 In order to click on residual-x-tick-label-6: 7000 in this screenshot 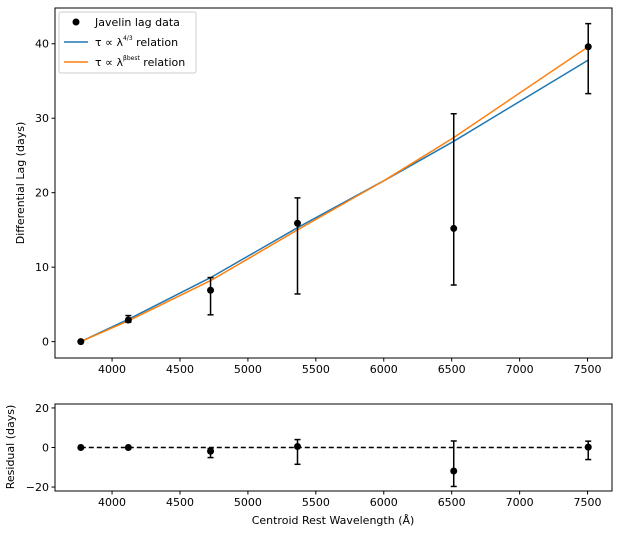, I will do `click(520, 502)`.